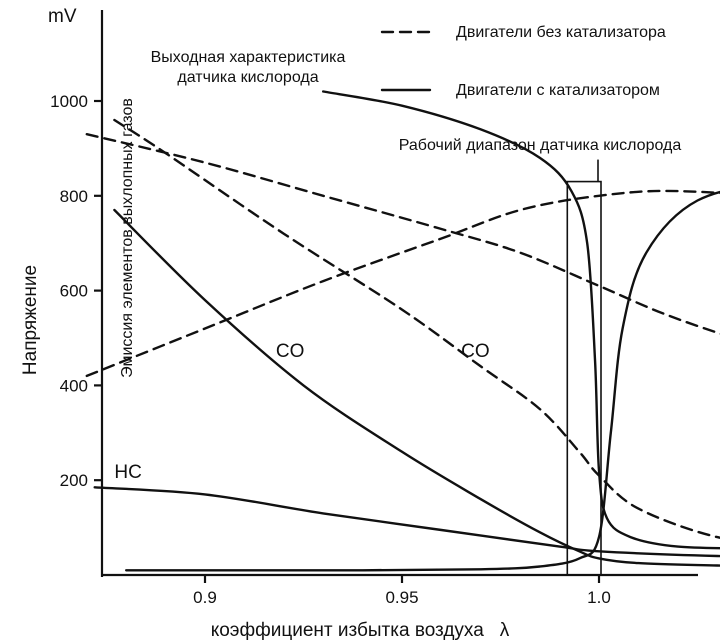 Image resolution: width=720 pixels, height=644 pixels. What do you see at coordinates (62, 16) in the screenshot?
I see `y-unit-label: mV` at bounding box center [62, 16].